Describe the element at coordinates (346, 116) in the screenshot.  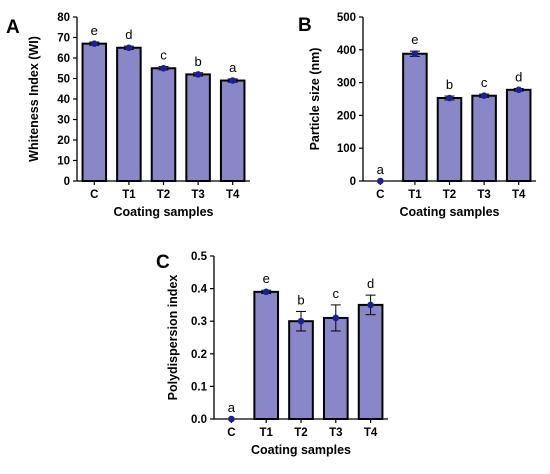
I see `y-tick-label: 200` at that location.